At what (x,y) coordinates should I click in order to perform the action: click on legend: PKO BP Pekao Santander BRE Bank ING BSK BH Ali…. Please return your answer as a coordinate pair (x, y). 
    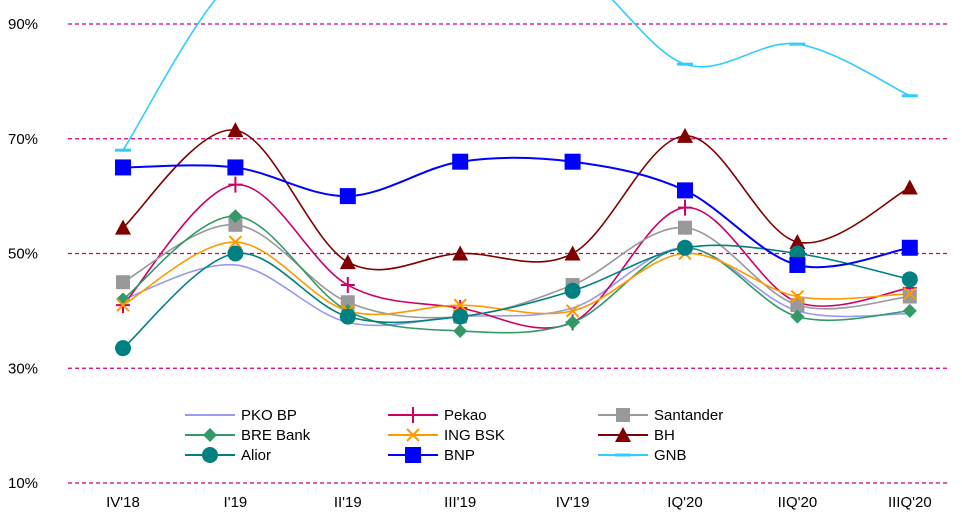
    Looking at the image, I should click on (454, 435).